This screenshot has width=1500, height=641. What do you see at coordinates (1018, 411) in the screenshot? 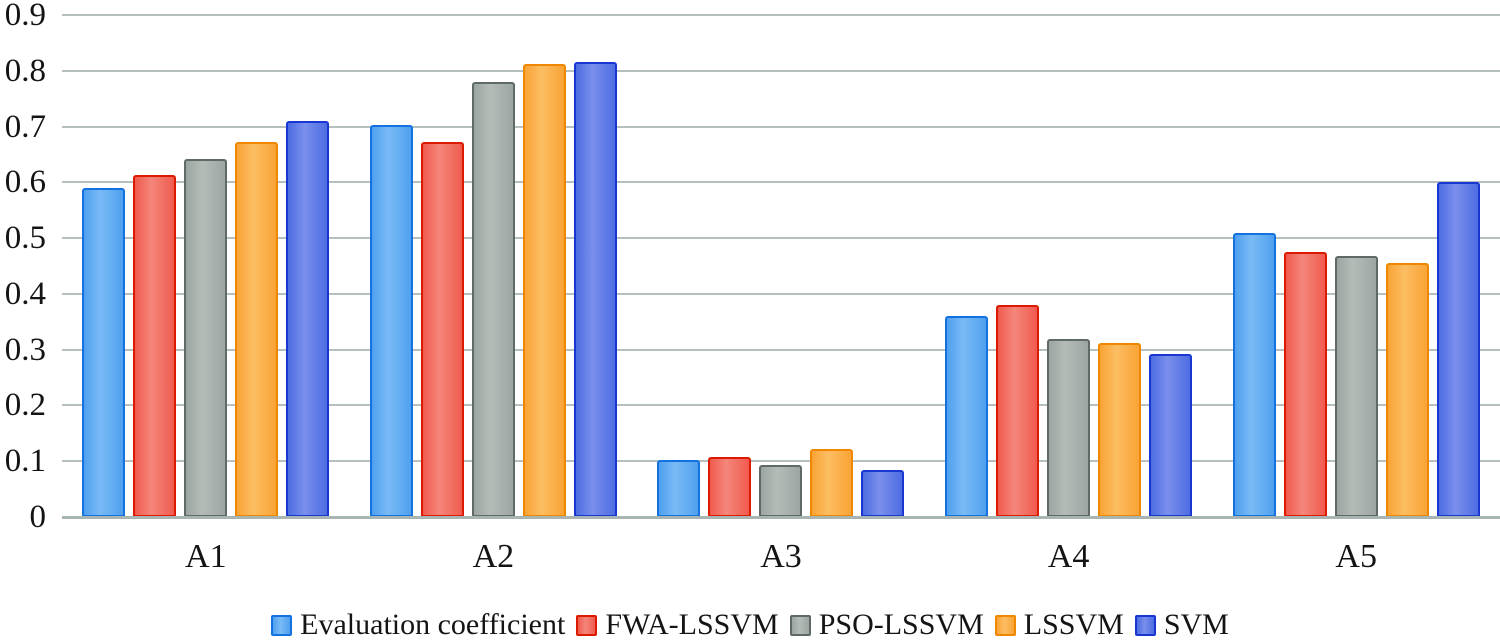
I see `bar-A4-fwa-lssvm` at bounding box center [1018, 411].